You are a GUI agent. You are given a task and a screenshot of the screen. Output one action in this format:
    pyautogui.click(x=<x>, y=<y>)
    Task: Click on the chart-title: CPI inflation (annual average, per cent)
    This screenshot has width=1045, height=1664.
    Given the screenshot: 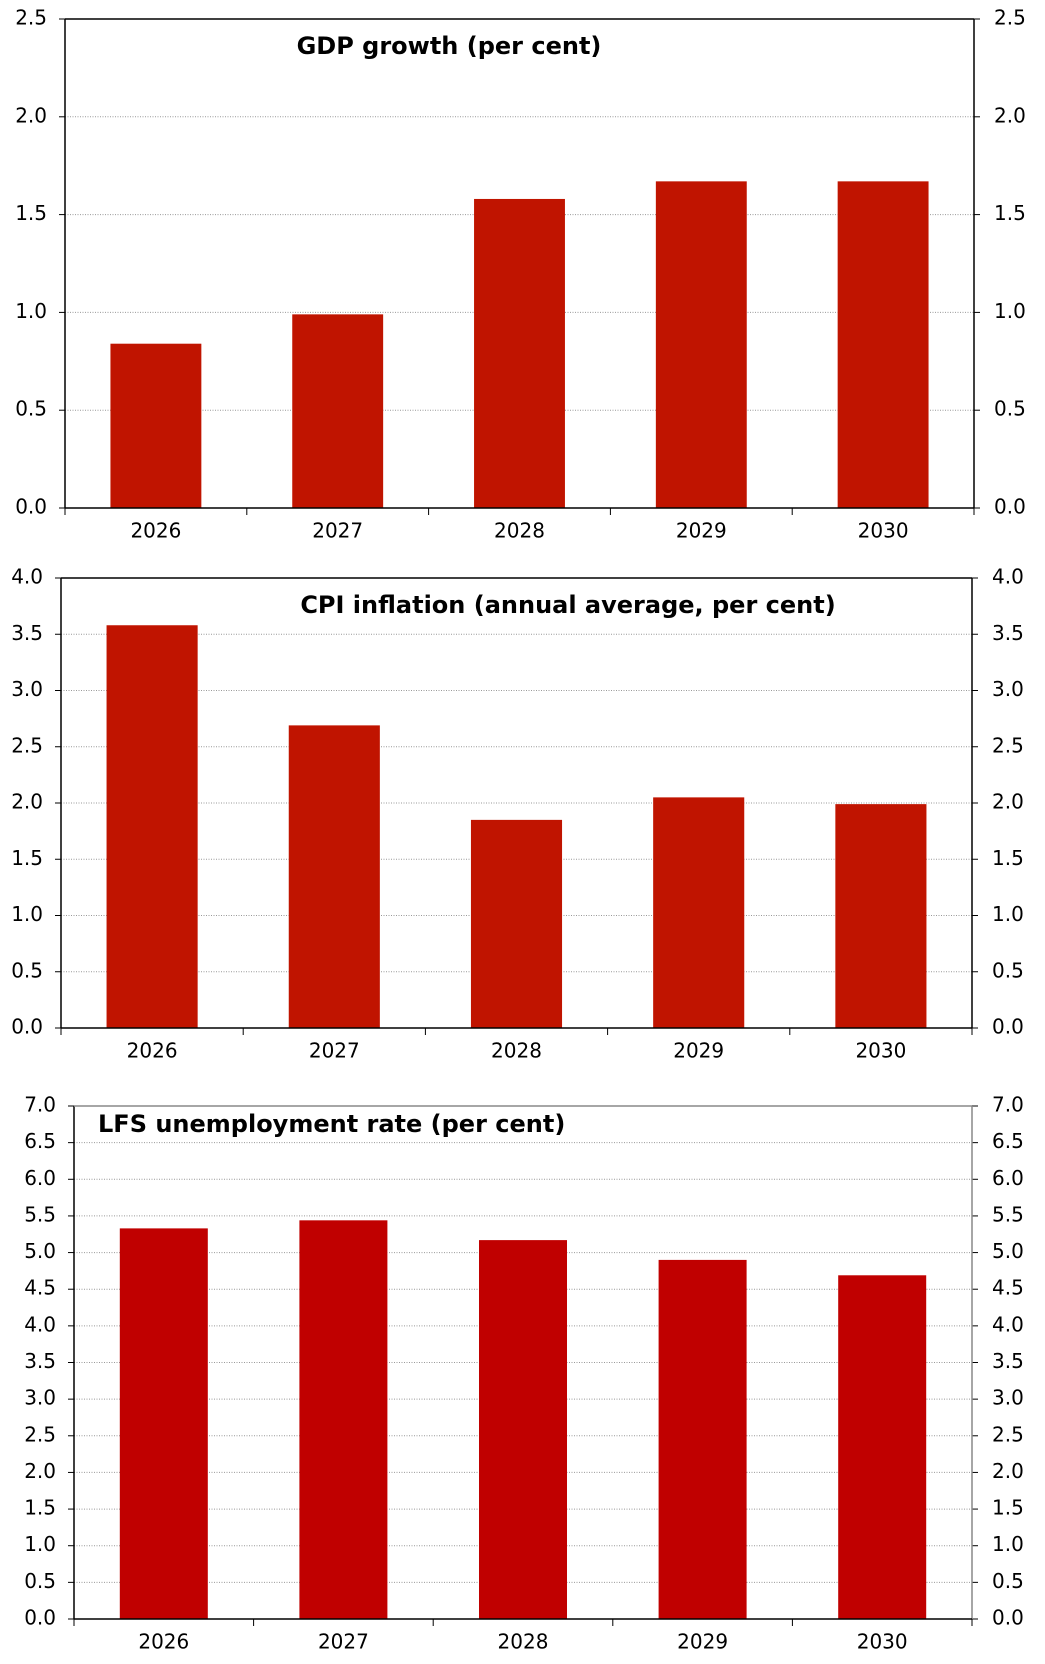 What is the action you would take?
    pyautogui.click(x=567, y=605)
    